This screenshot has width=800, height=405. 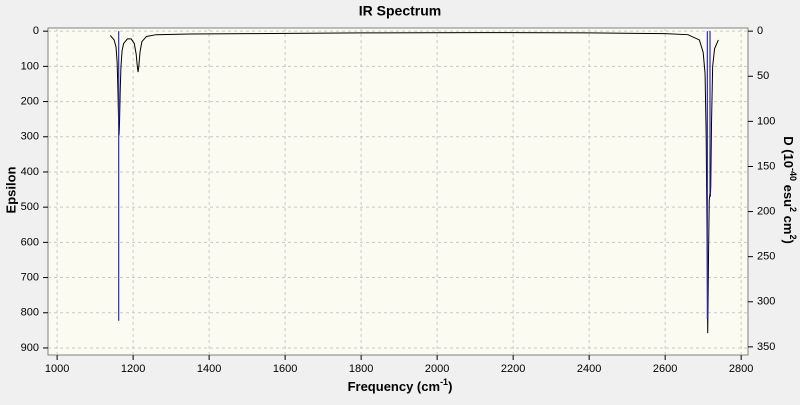 I want to click on y2-axis-label: D (10-40 esu2 cm2), so click(x=789, y=190).